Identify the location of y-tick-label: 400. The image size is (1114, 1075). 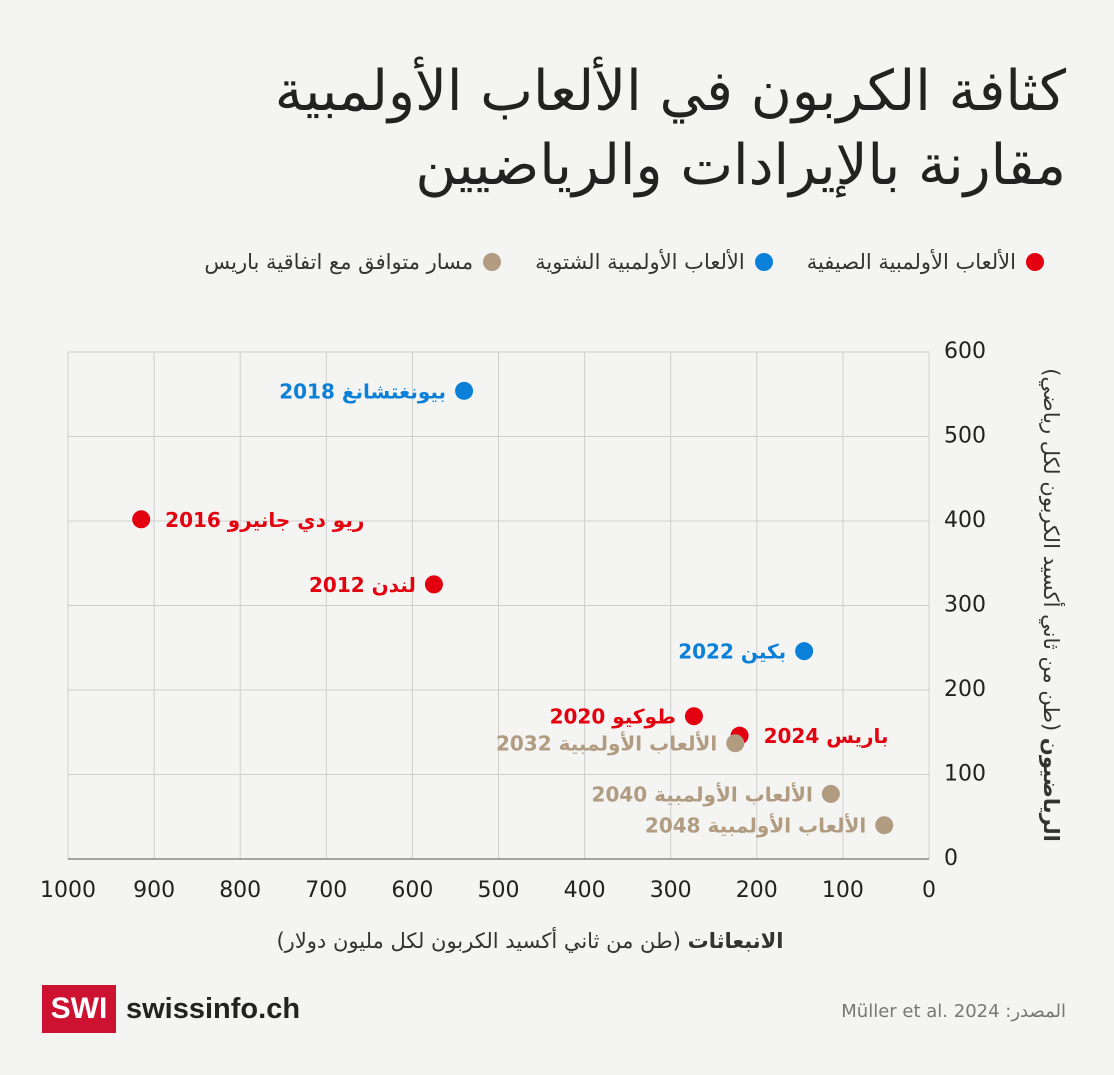
(965, 520).